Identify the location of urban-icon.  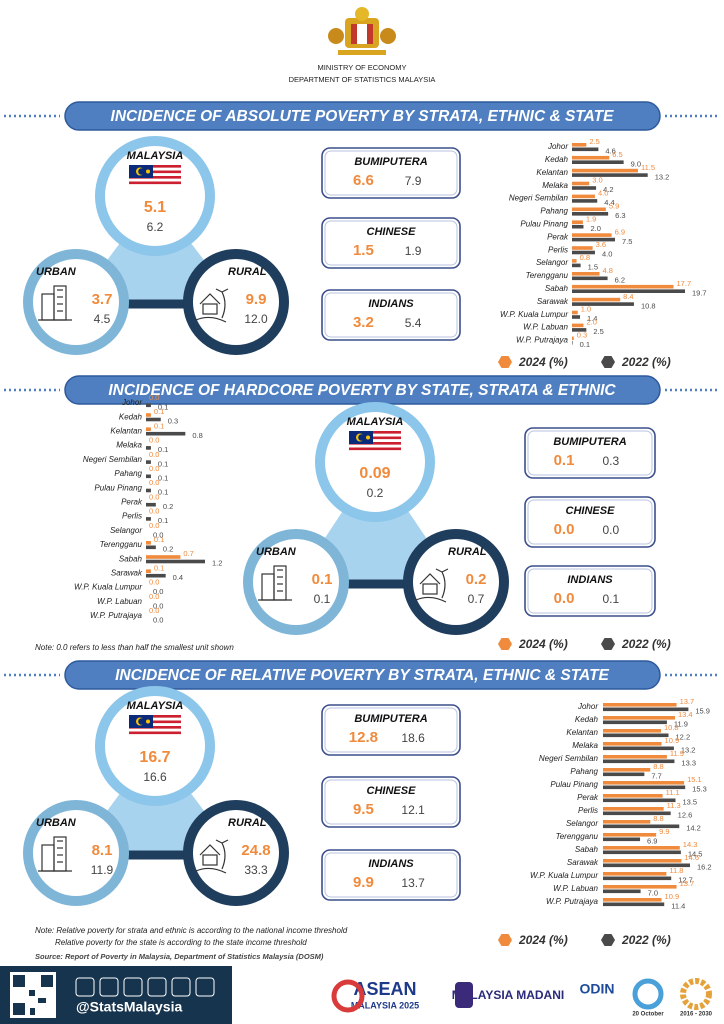
(55, 854).